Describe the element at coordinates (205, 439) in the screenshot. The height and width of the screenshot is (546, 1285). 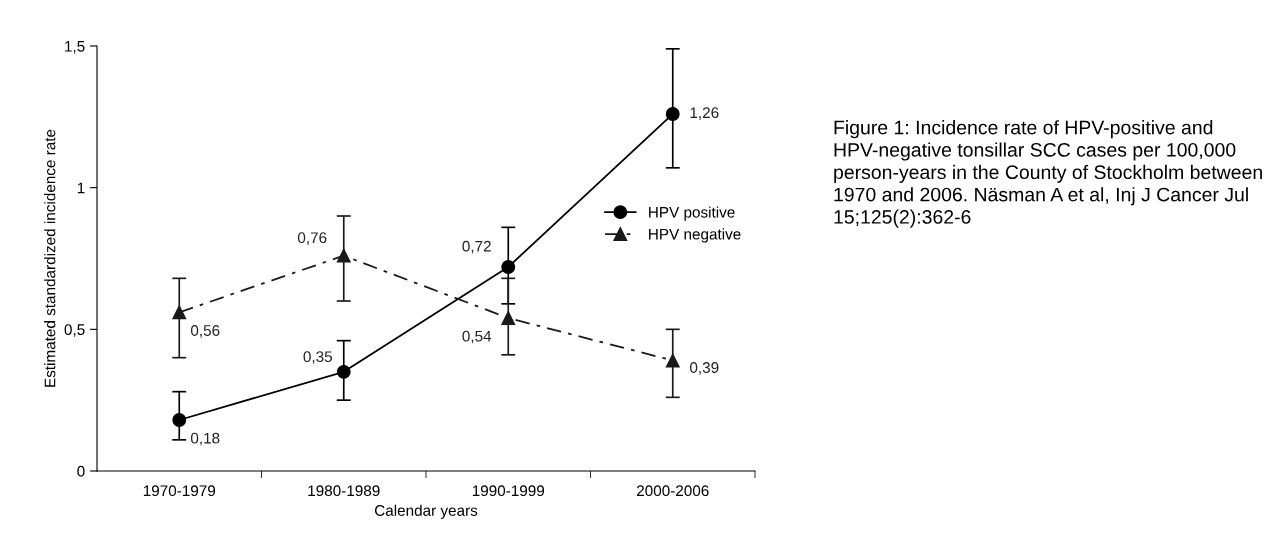
I see `data-label: 0,18` at that location.